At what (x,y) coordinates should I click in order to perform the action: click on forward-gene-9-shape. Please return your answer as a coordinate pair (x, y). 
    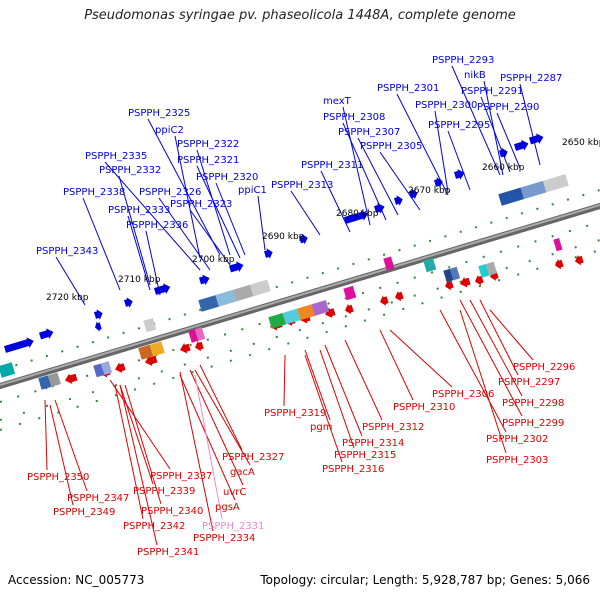
    Looking at the image, I should click on (355, 217).